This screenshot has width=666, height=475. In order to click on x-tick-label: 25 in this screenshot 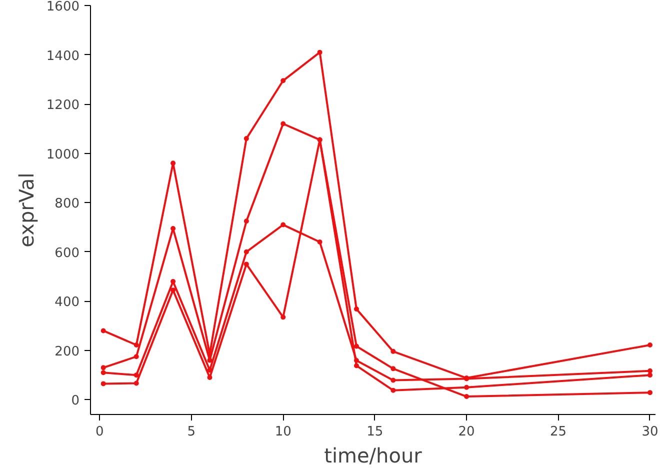, I will do `click(558, 432)`.